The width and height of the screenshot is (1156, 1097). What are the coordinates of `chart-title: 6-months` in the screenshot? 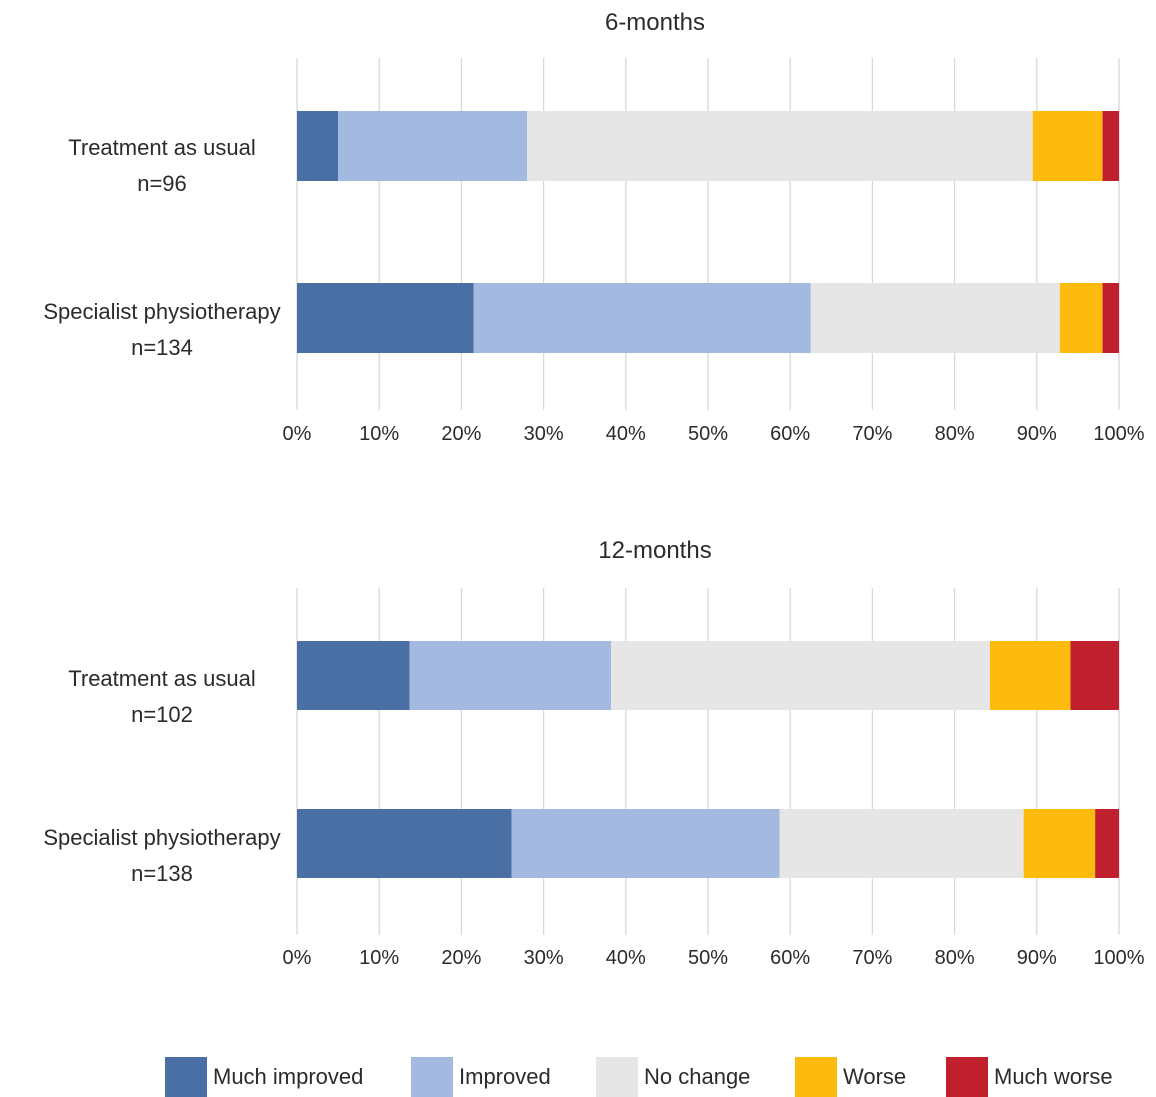 It's located at (655, 22).